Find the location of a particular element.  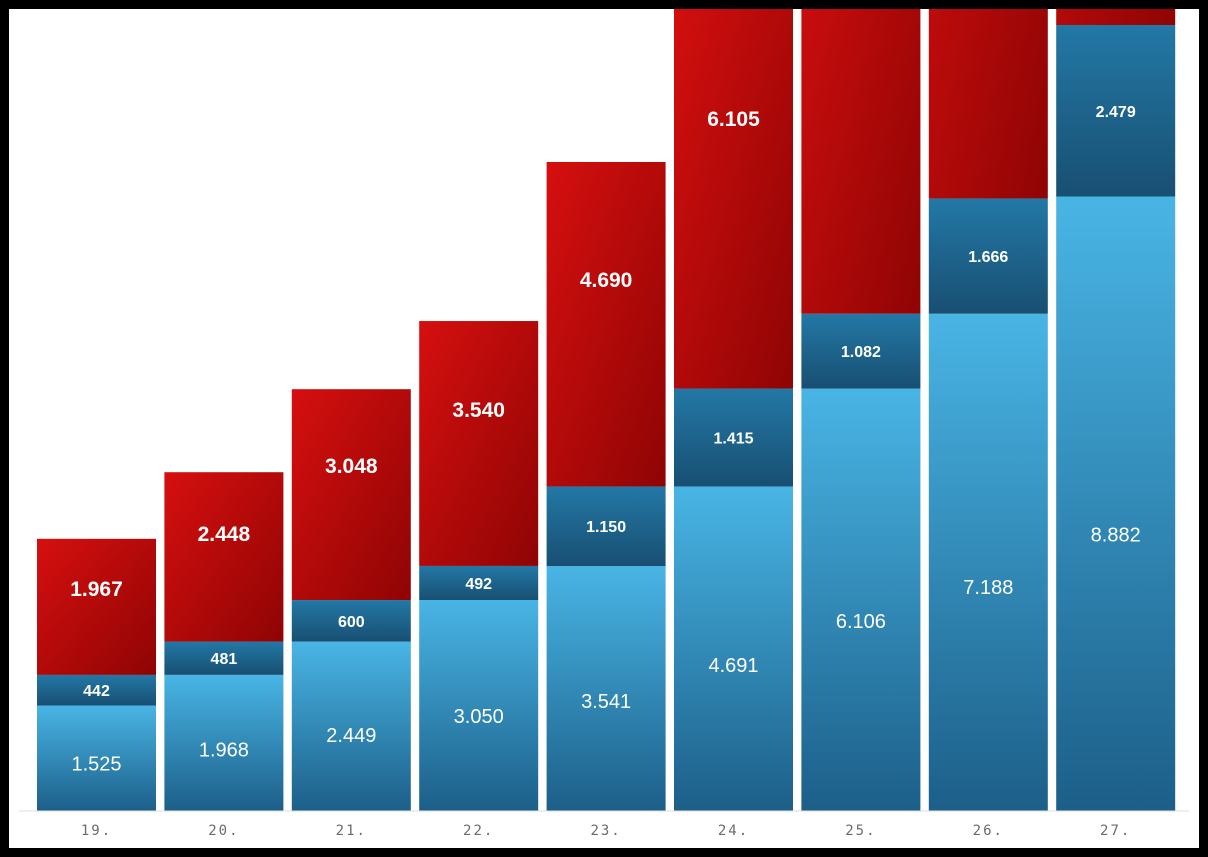

data-label: 8.882 is located at coordinates (1116, 535).